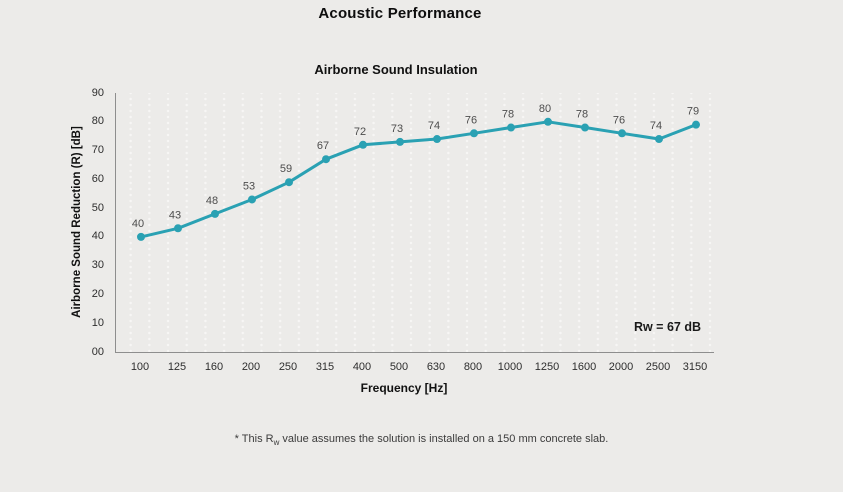 The width and height of the screenshot is (843, 492). Describe the element at coordinates (251, 367) in the screenshot. I see `x-tick-label: 200` at that location.